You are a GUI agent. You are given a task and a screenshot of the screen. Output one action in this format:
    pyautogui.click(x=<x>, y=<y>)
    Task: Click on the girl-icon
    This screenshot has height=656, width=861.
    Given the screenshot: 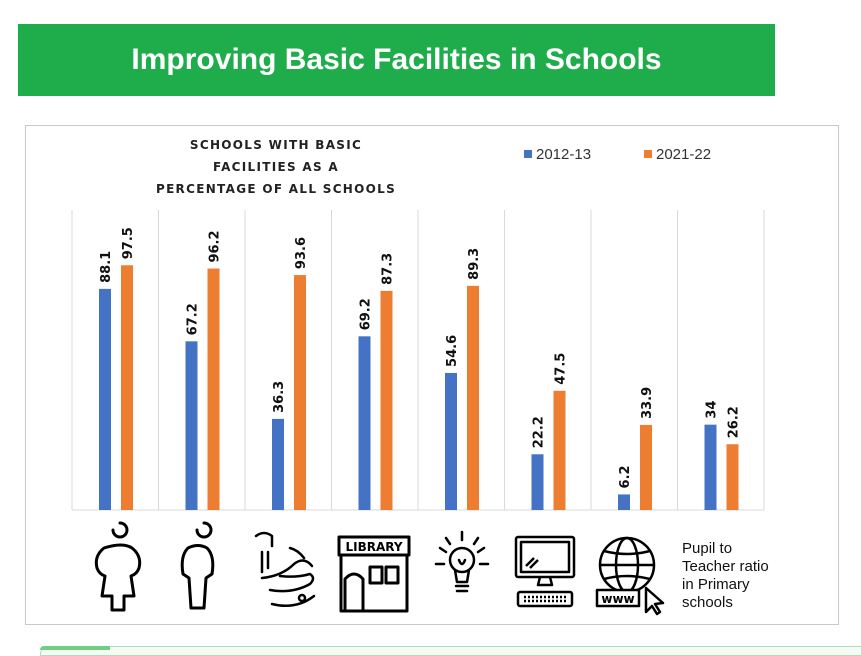 What is the action you would take?
    pyautogui.click(x=118, y=566)
    